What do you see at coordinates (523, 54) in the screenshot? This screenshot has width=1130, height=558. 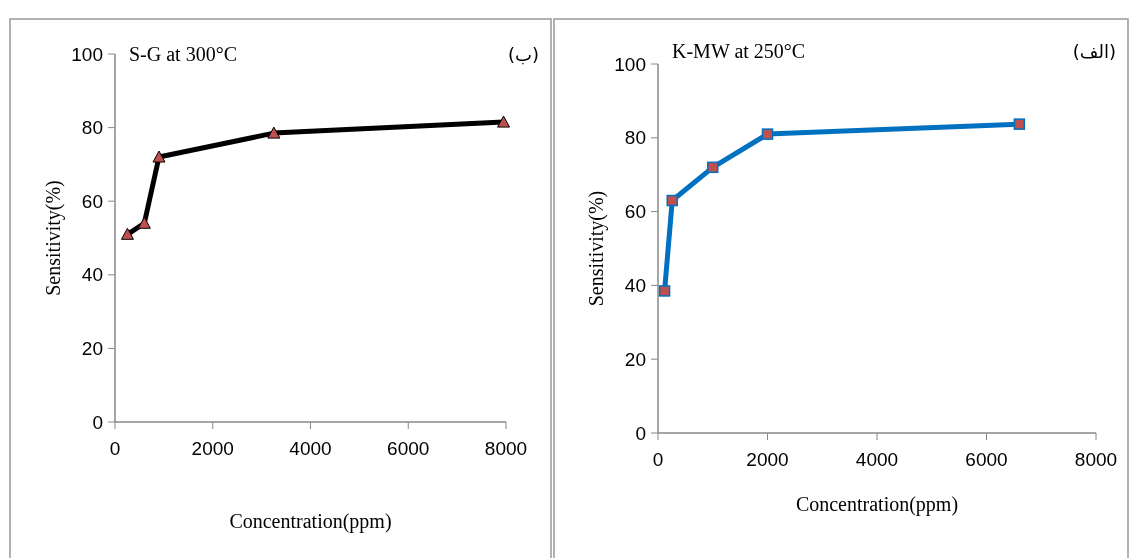 I see `text: (ب)` at bounding box center [523, 54].